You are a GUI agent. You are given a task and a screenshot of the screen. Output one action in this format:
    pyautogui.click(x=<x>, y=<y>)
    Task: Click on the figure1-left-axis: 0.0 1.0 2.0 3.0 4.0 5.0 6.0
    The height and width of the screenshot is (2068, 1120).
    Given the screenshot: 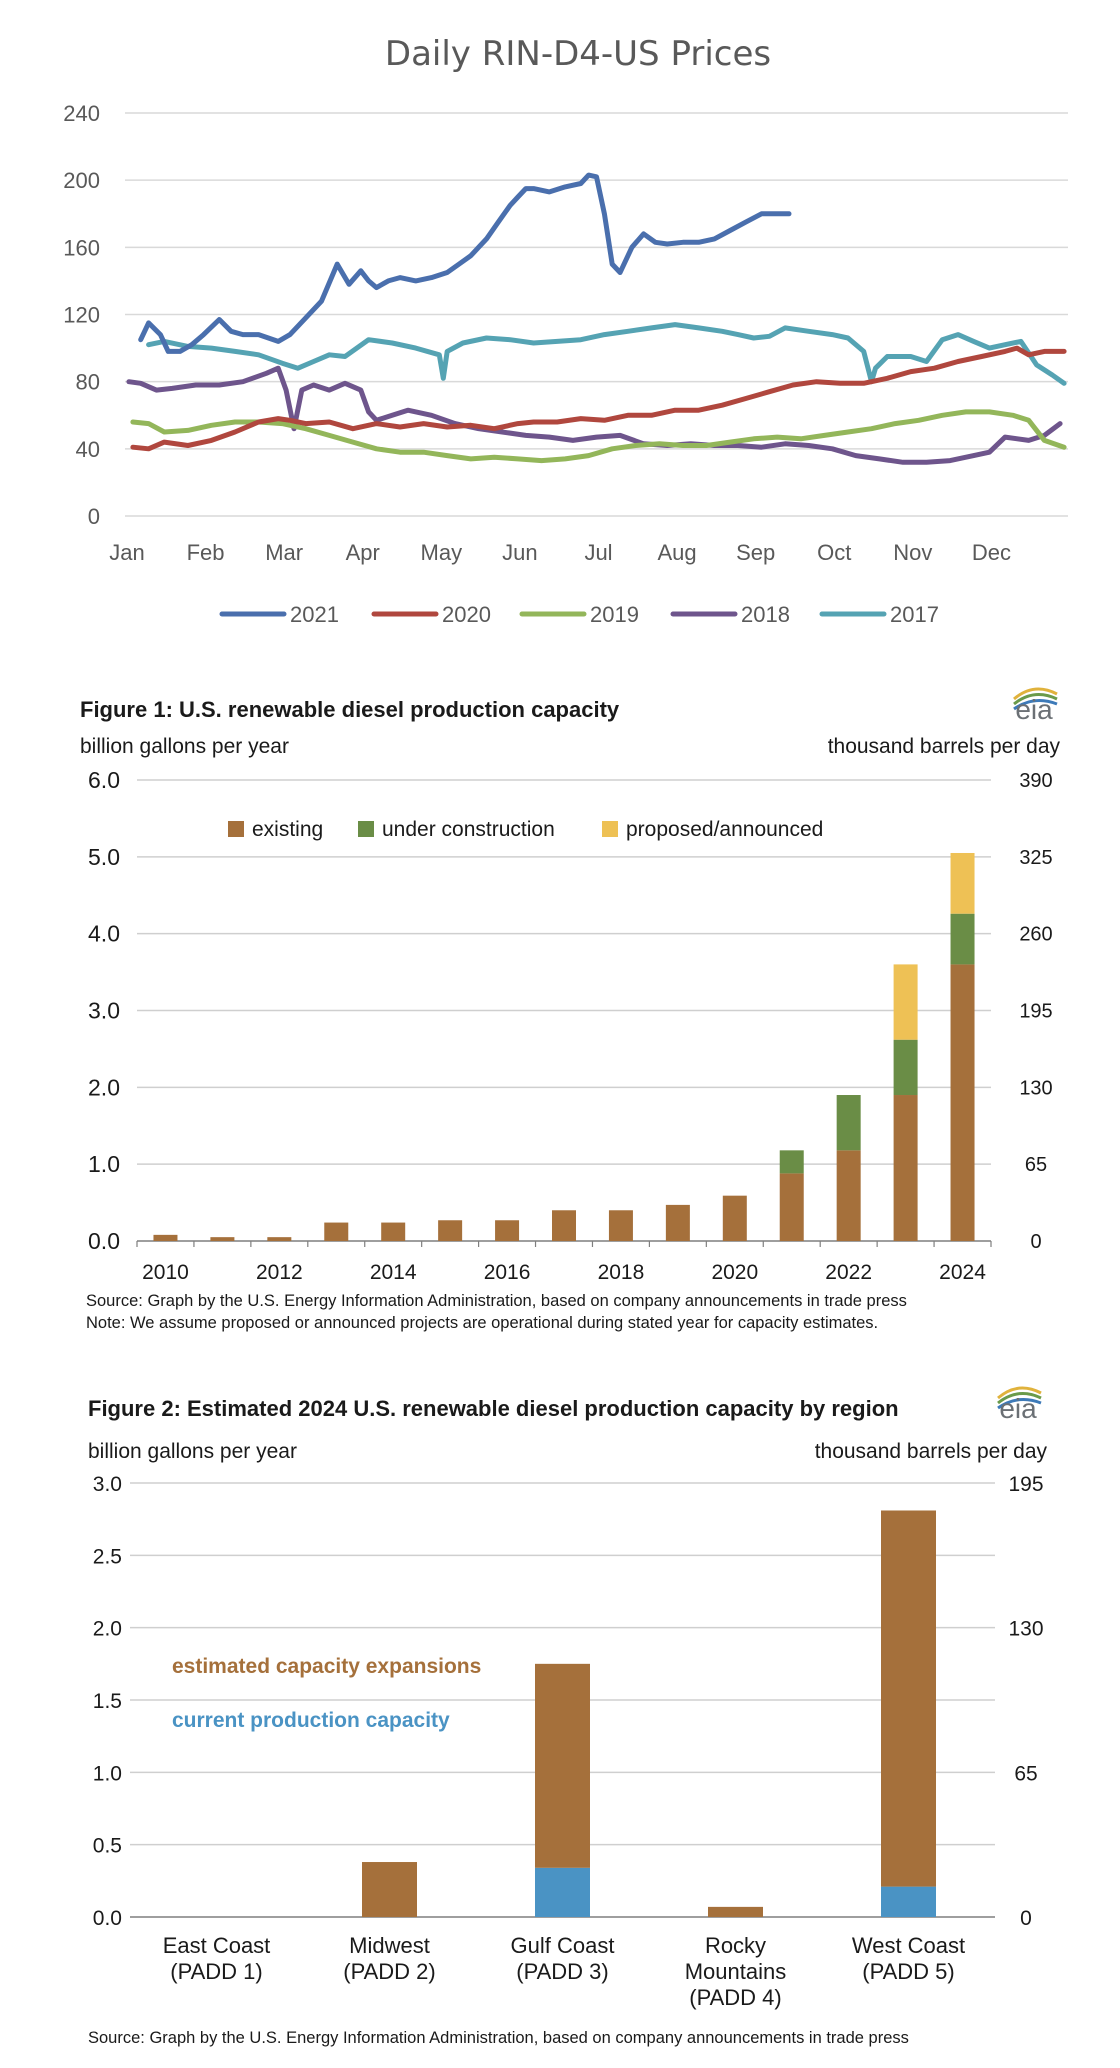 What is the action you would take?
    pyautogui.click(x=104, y=1010)
    